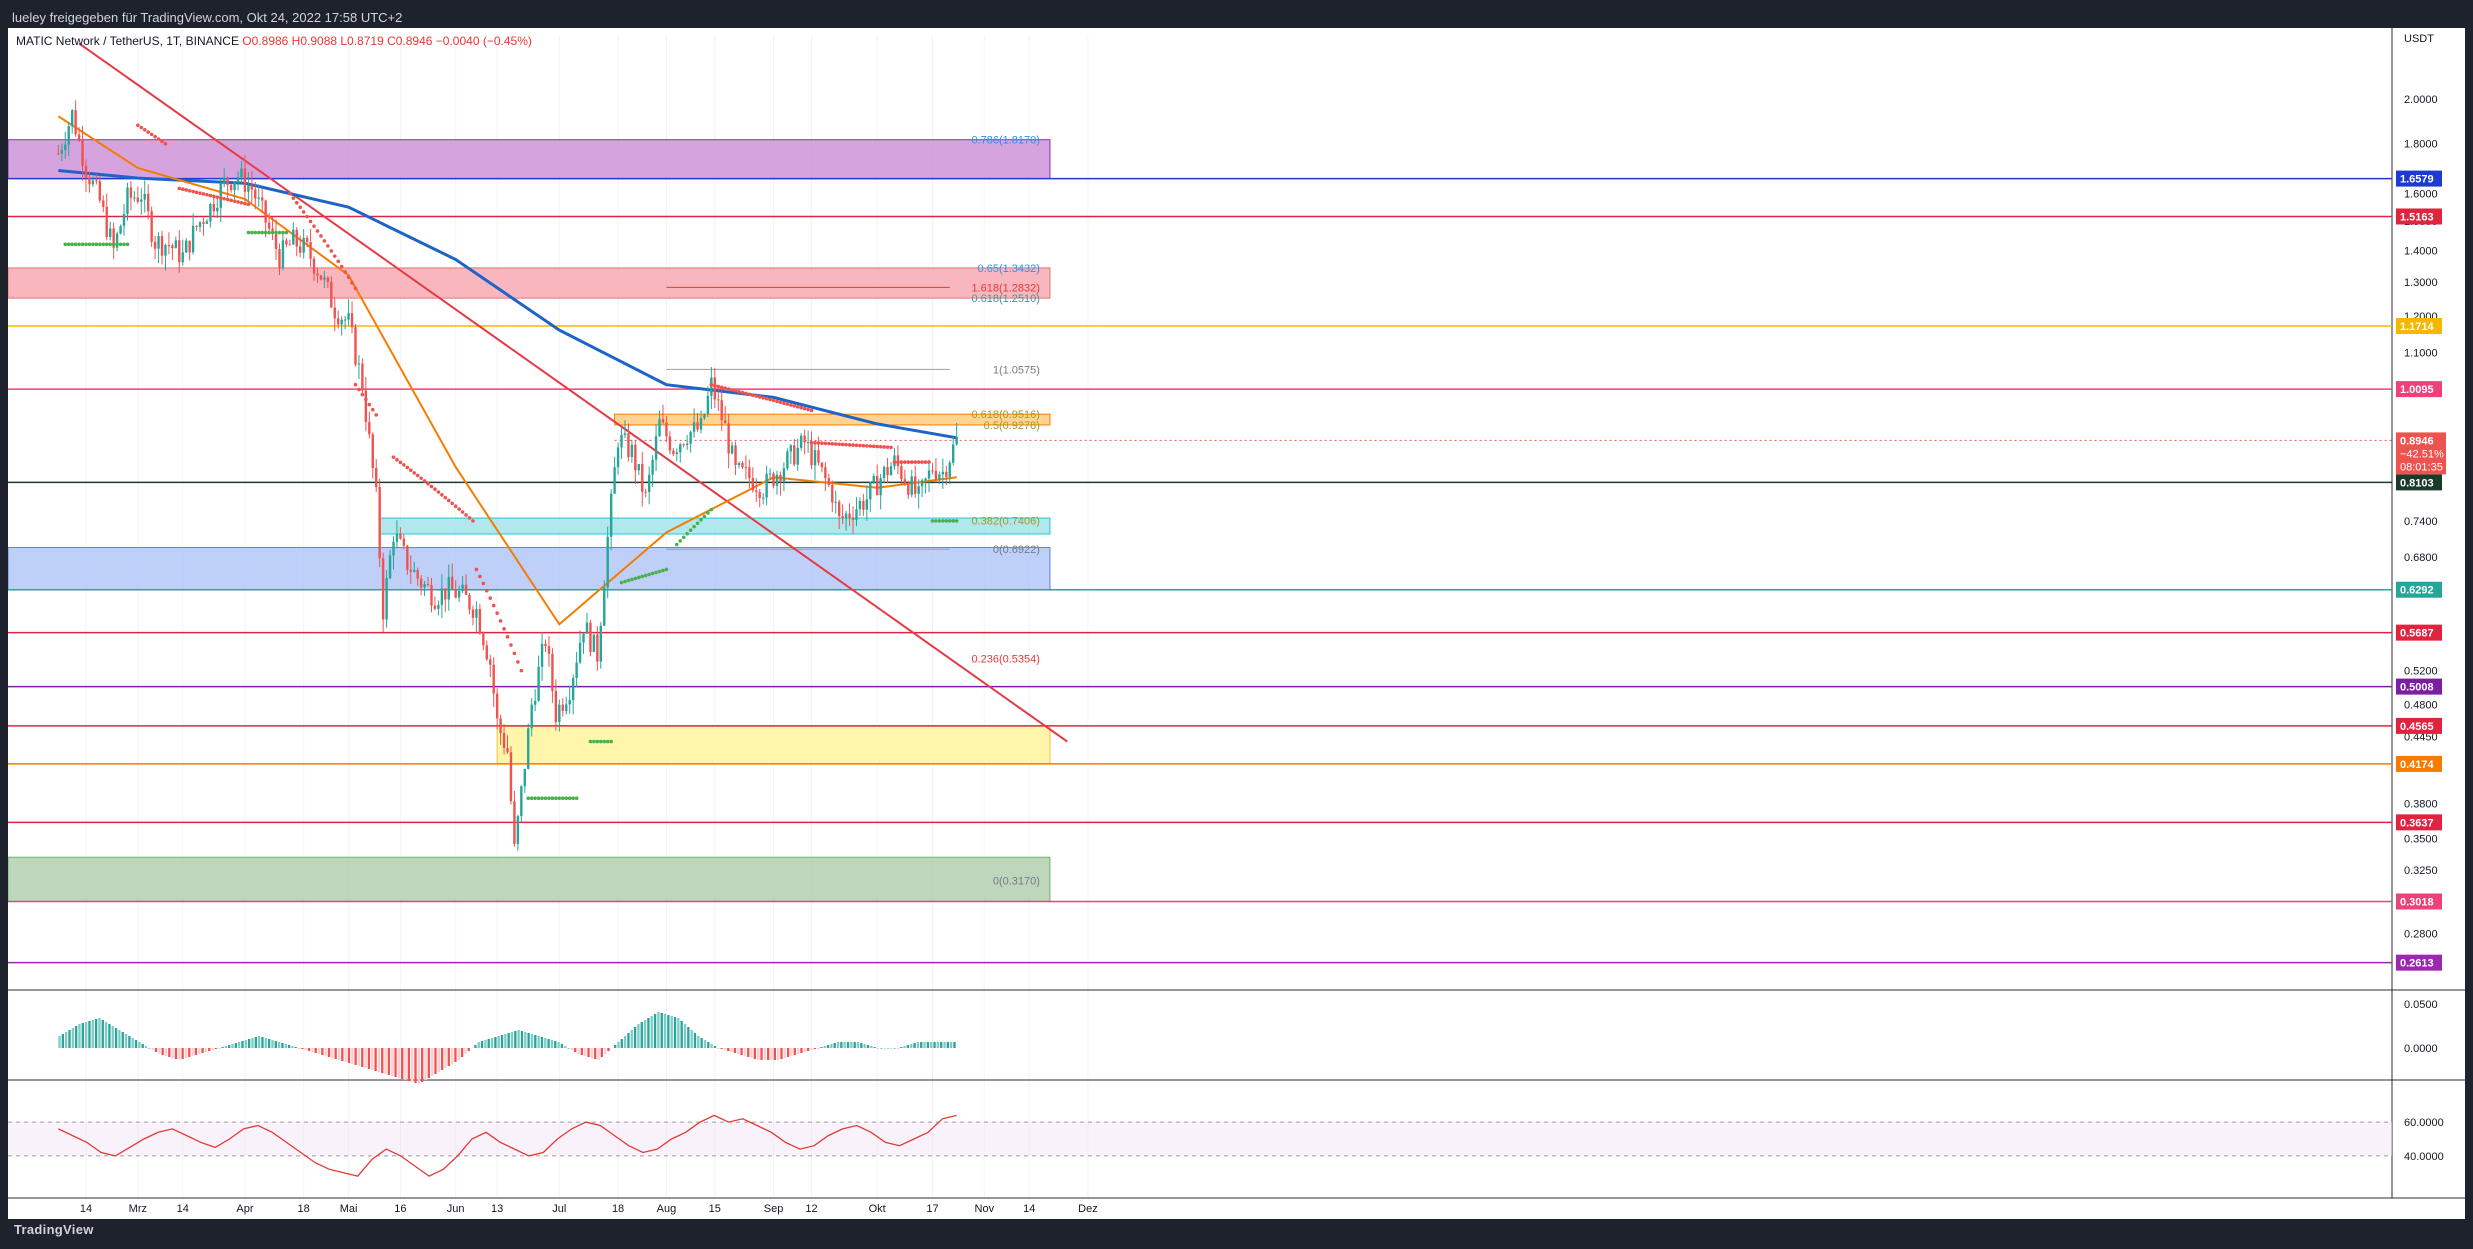 This screenshot has width=2473, height=1249. What do you see at coordinates (138, 1209) in the screenshot?
I see `date-tick-label: Mrz` at bounding box center [138, 1209].